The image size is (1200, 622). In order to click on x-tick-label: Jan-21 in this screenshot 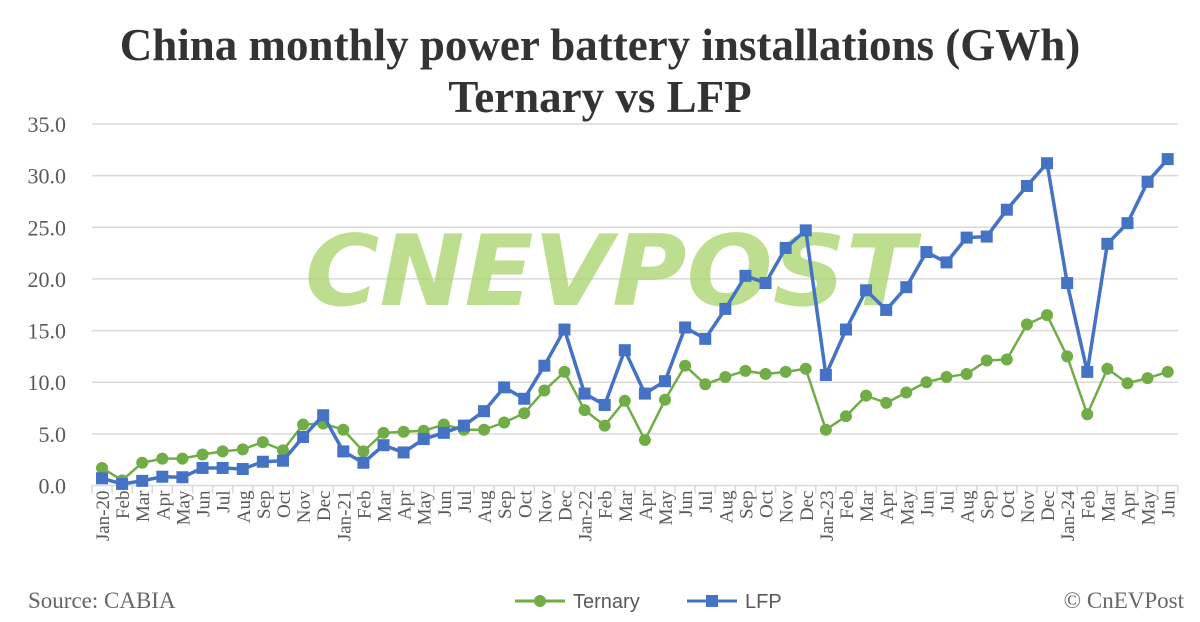, I will do `click(344, 516)`.